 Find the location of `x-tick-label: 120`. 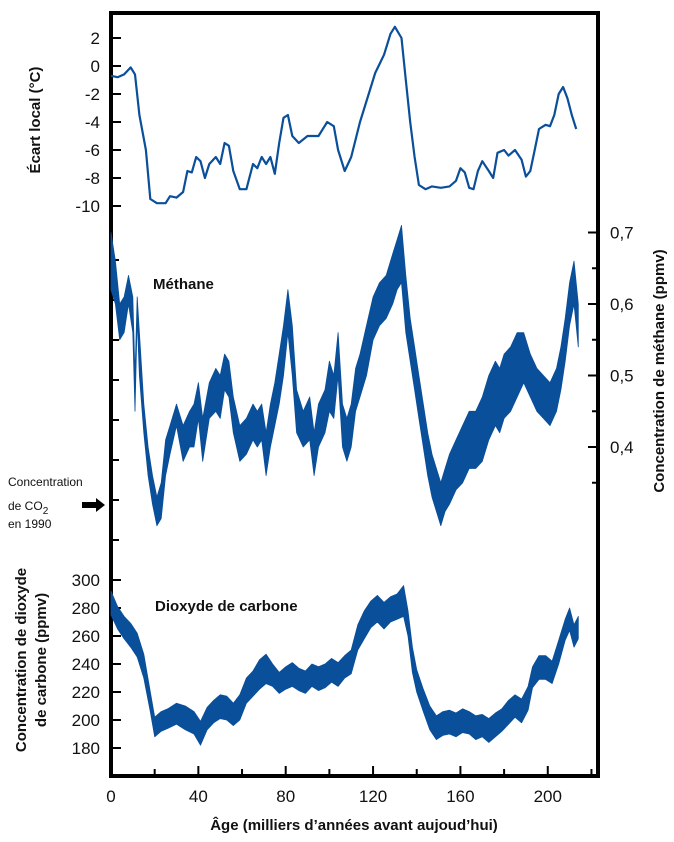

x-tick-label: 120 is located at coordinates (373, 796).